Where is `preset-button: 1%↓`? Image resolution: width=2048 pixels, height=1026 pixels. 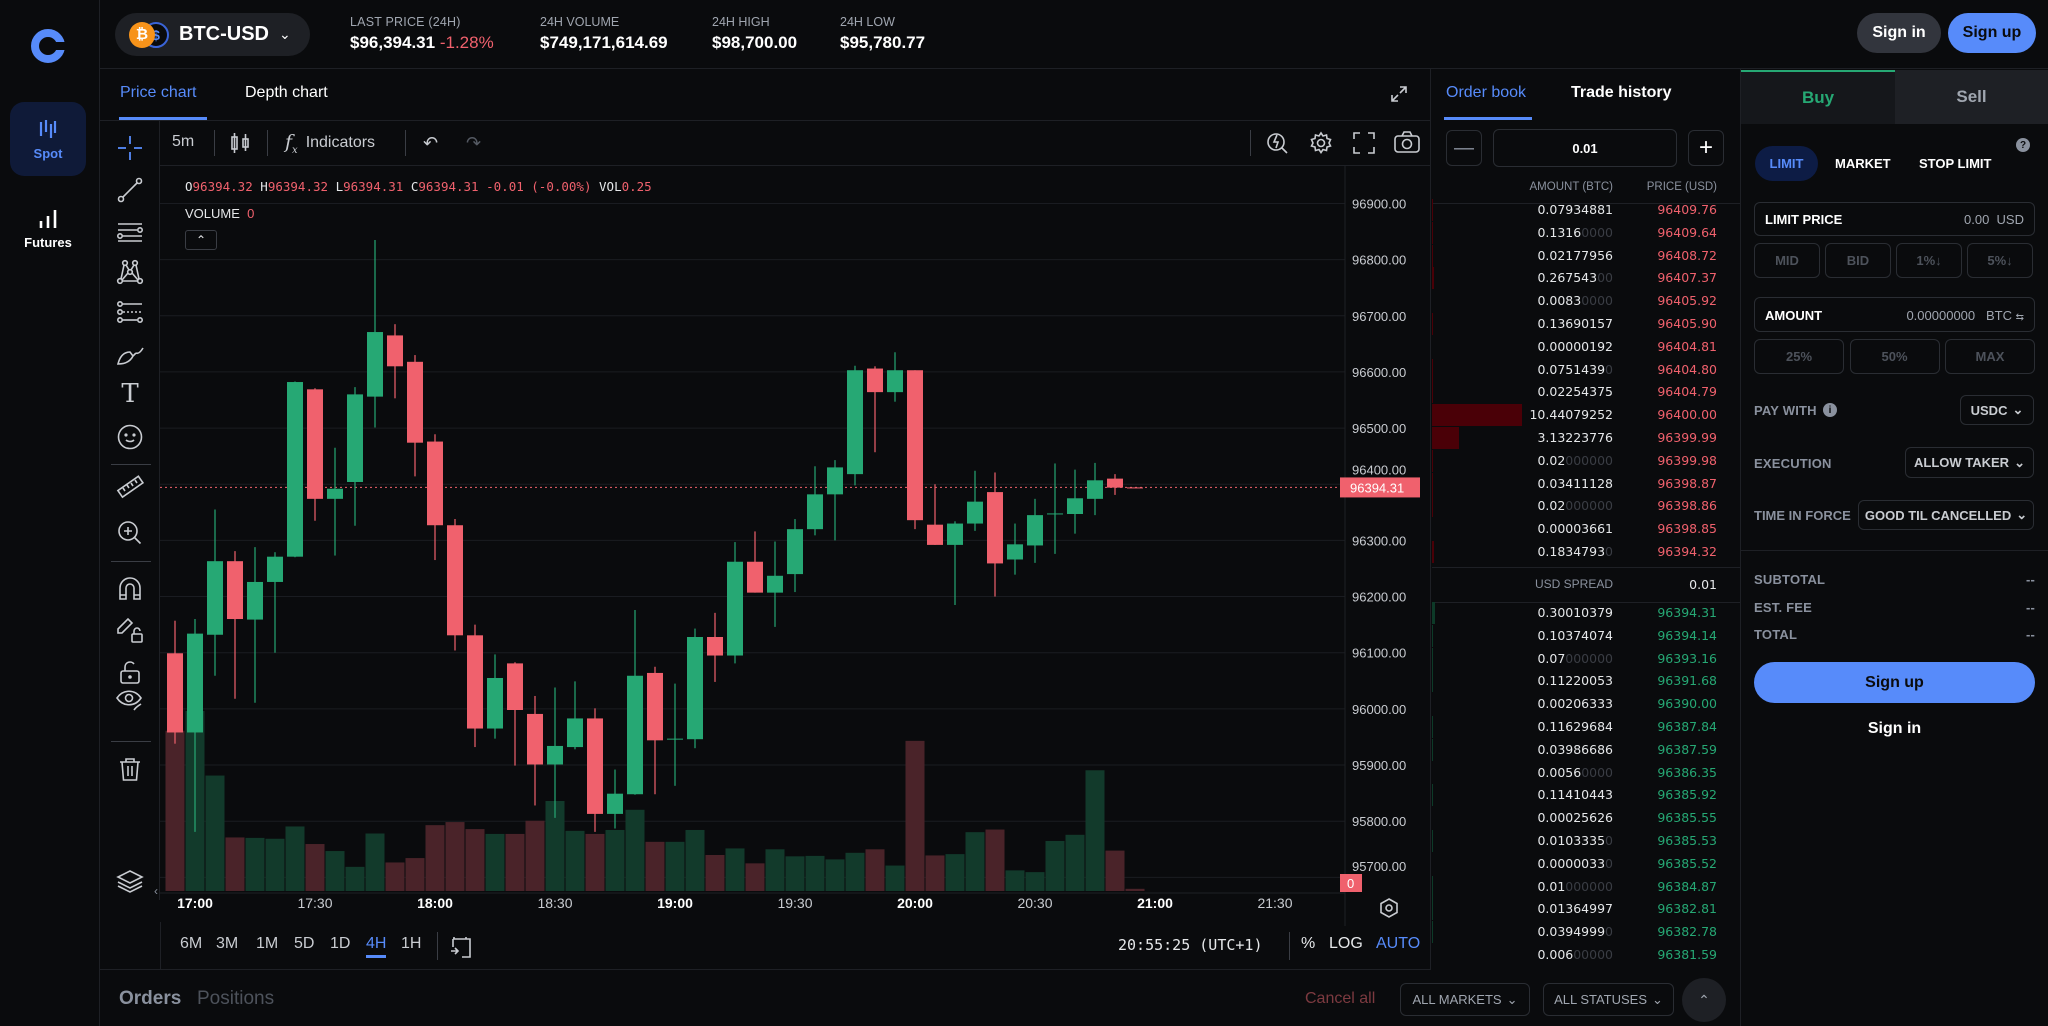
preset-button: 1%↓ is located at coordinates (1929, 260).